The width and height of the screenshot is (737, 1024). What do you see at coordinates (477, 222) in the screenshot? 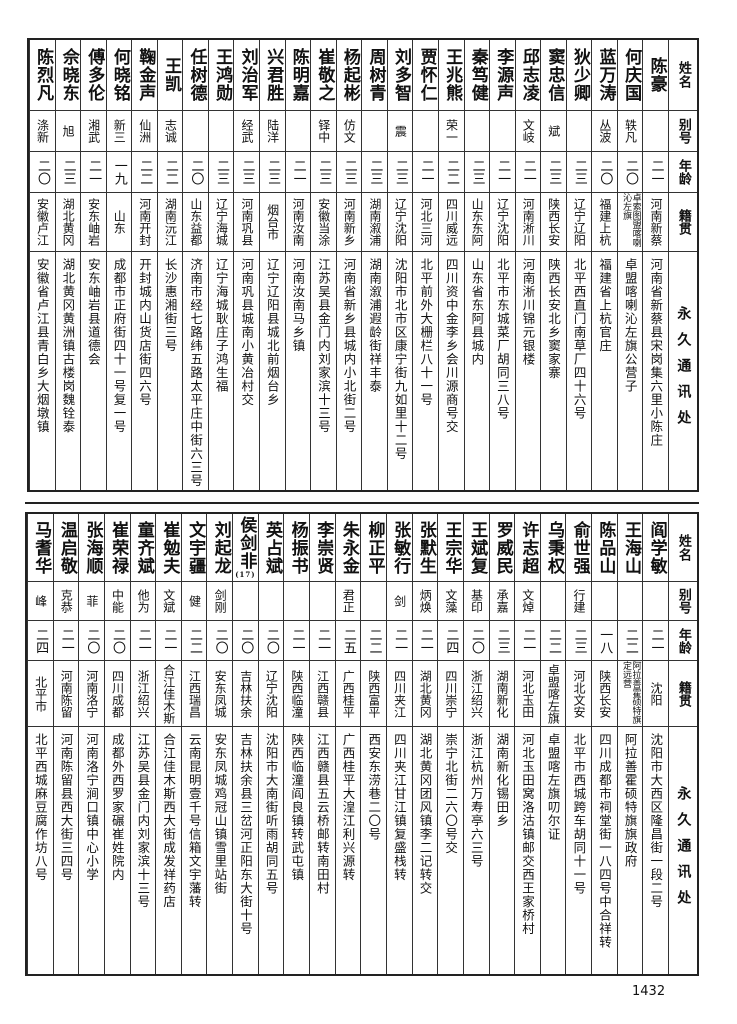
I see `origin-text: 山东东阿` at bounding box center [477, 222].